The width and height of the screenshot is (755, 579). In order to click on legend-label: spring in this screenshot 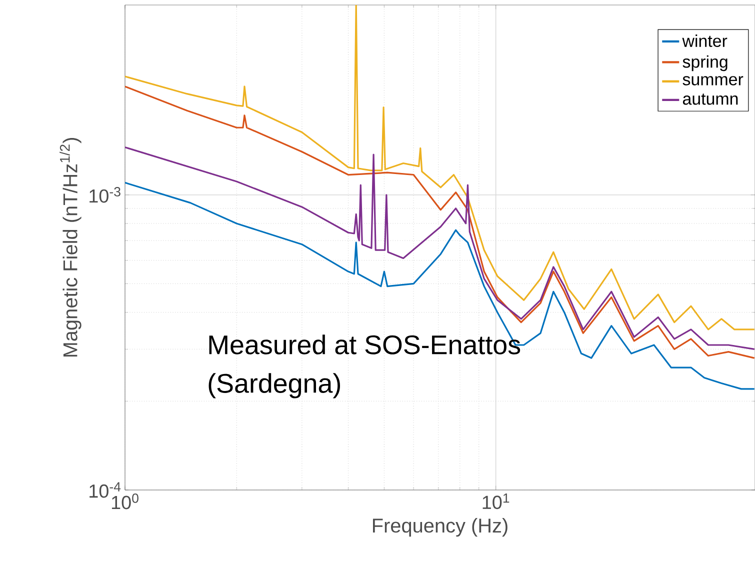, I will do `click(705, 63)`.